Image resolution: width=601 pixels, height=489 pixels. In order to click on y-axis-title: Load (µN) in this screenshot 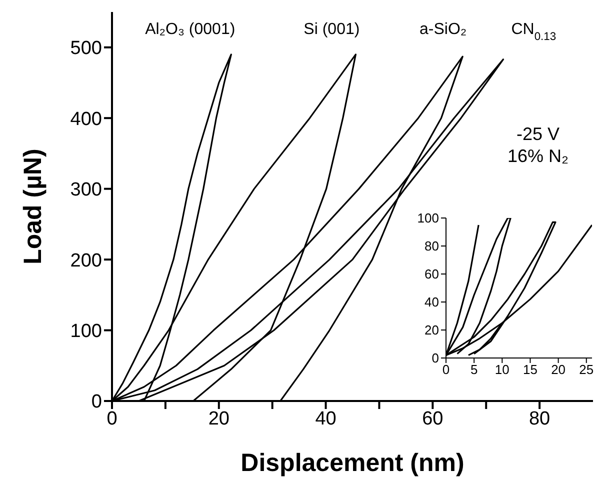, I will do `click(32, 206)`.